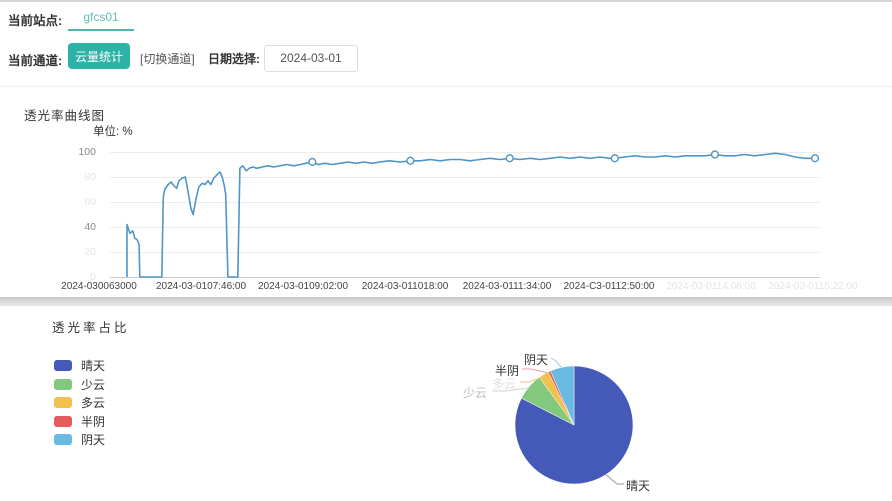 The image size is (892, 501). Describe the element at coordinates (99, 286) in the screenshot. I see `x-tick-label: 2024-030063000` at that location.